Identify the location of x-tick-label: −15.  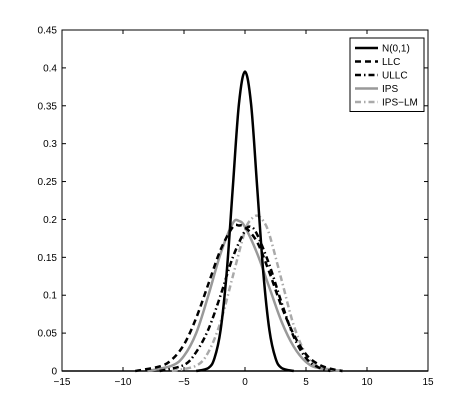
(62, 382).